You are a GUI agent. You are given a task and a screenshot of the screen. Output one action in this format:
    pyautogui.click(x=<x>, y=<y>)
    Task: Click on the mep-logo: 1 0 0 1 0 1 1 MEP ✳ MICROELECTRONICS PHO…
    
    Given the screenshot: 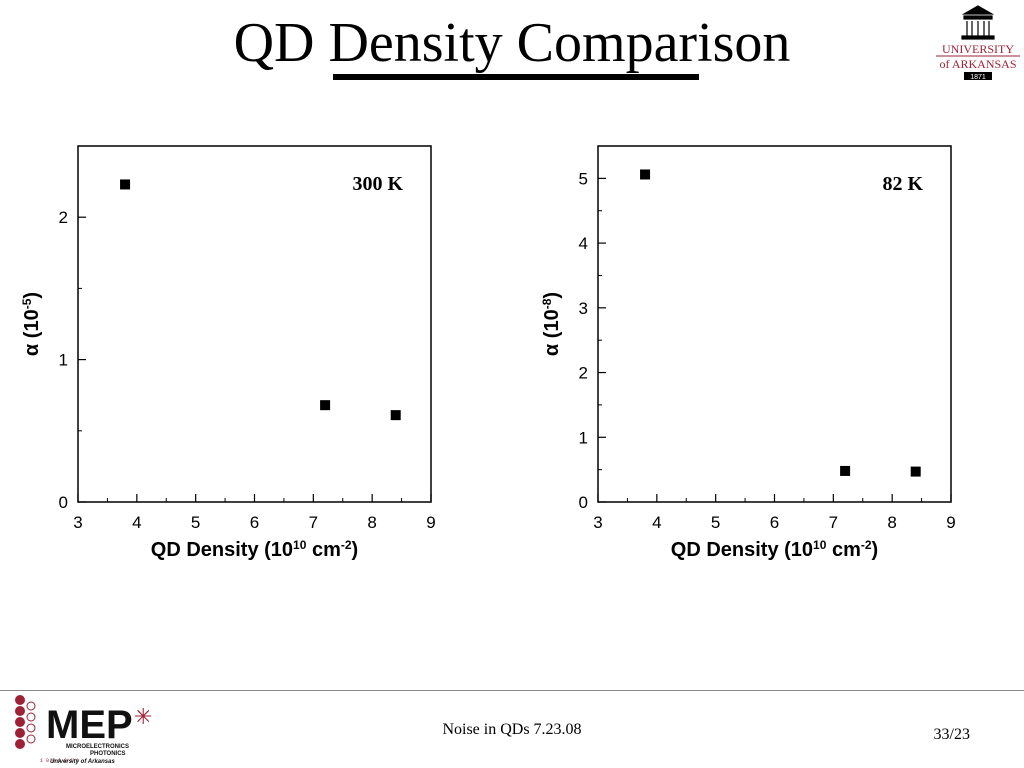 What is the action you would take?
    pyautogui.click(x=83, y=730)
    